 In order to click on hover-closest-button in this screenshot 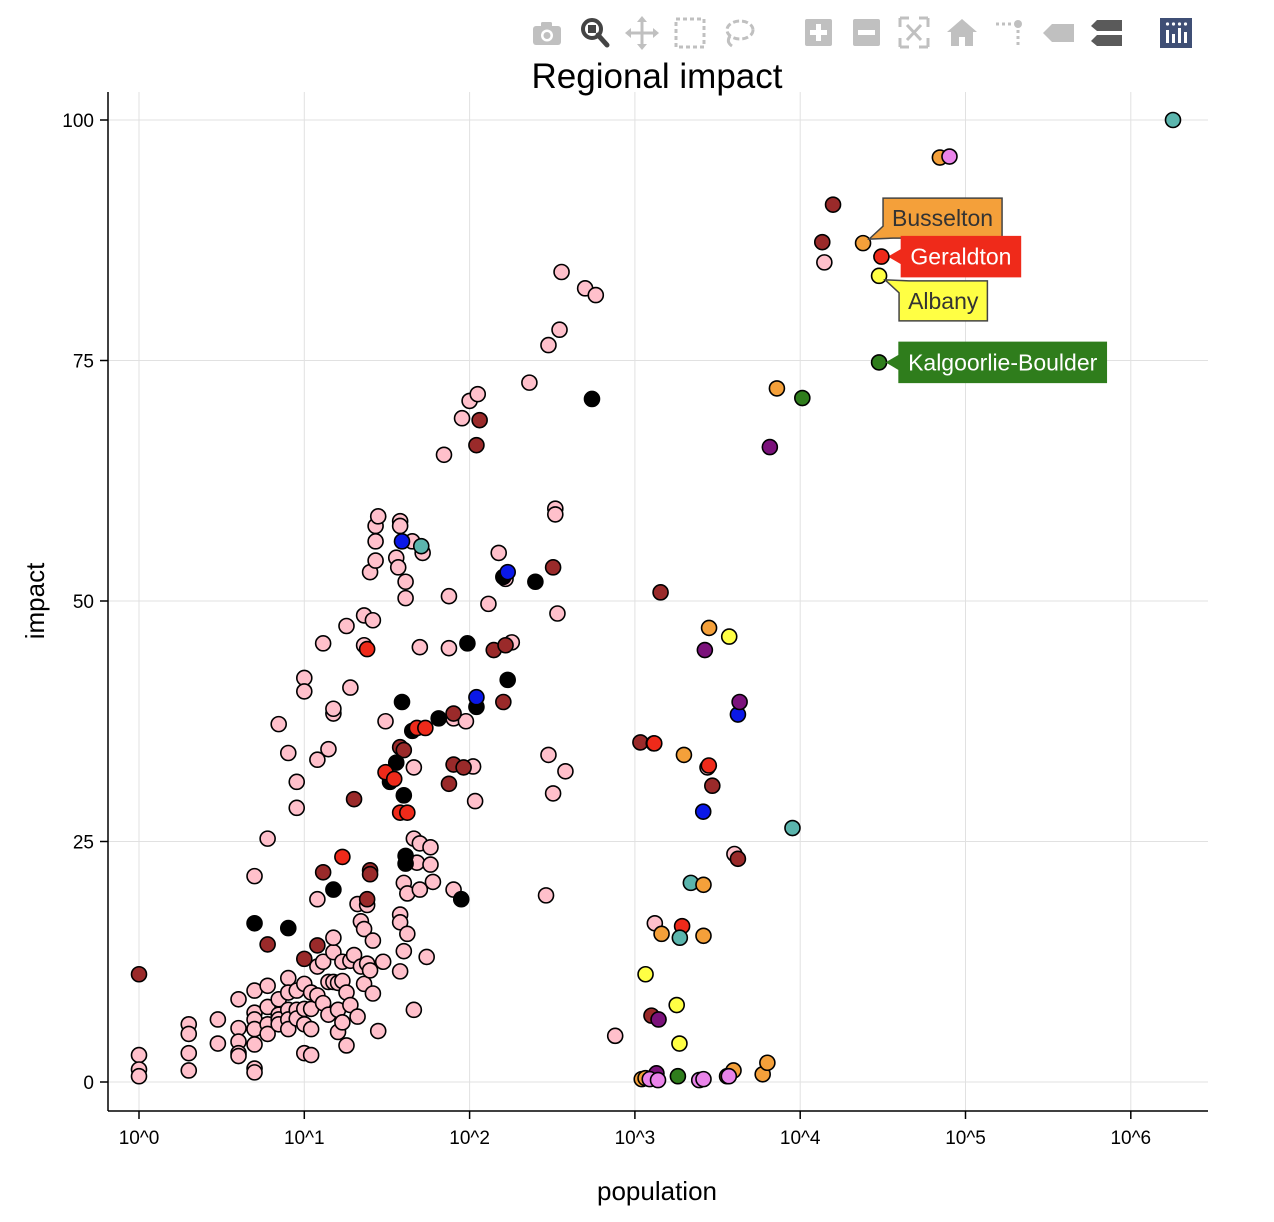, I will do `click(1058, 33)`.